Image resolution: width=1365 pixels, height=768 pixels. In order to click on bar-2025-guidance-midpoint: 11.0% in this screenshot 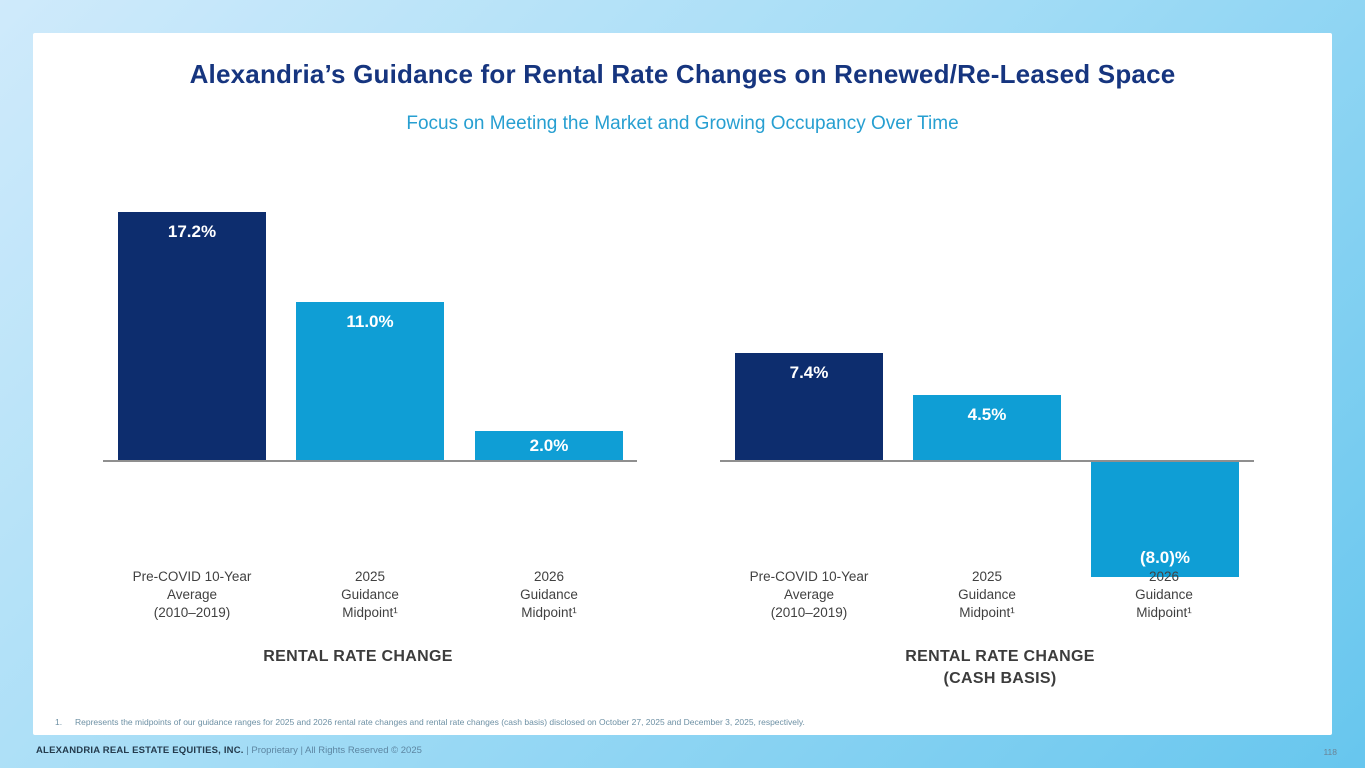, I will do `click(370, 380)`.